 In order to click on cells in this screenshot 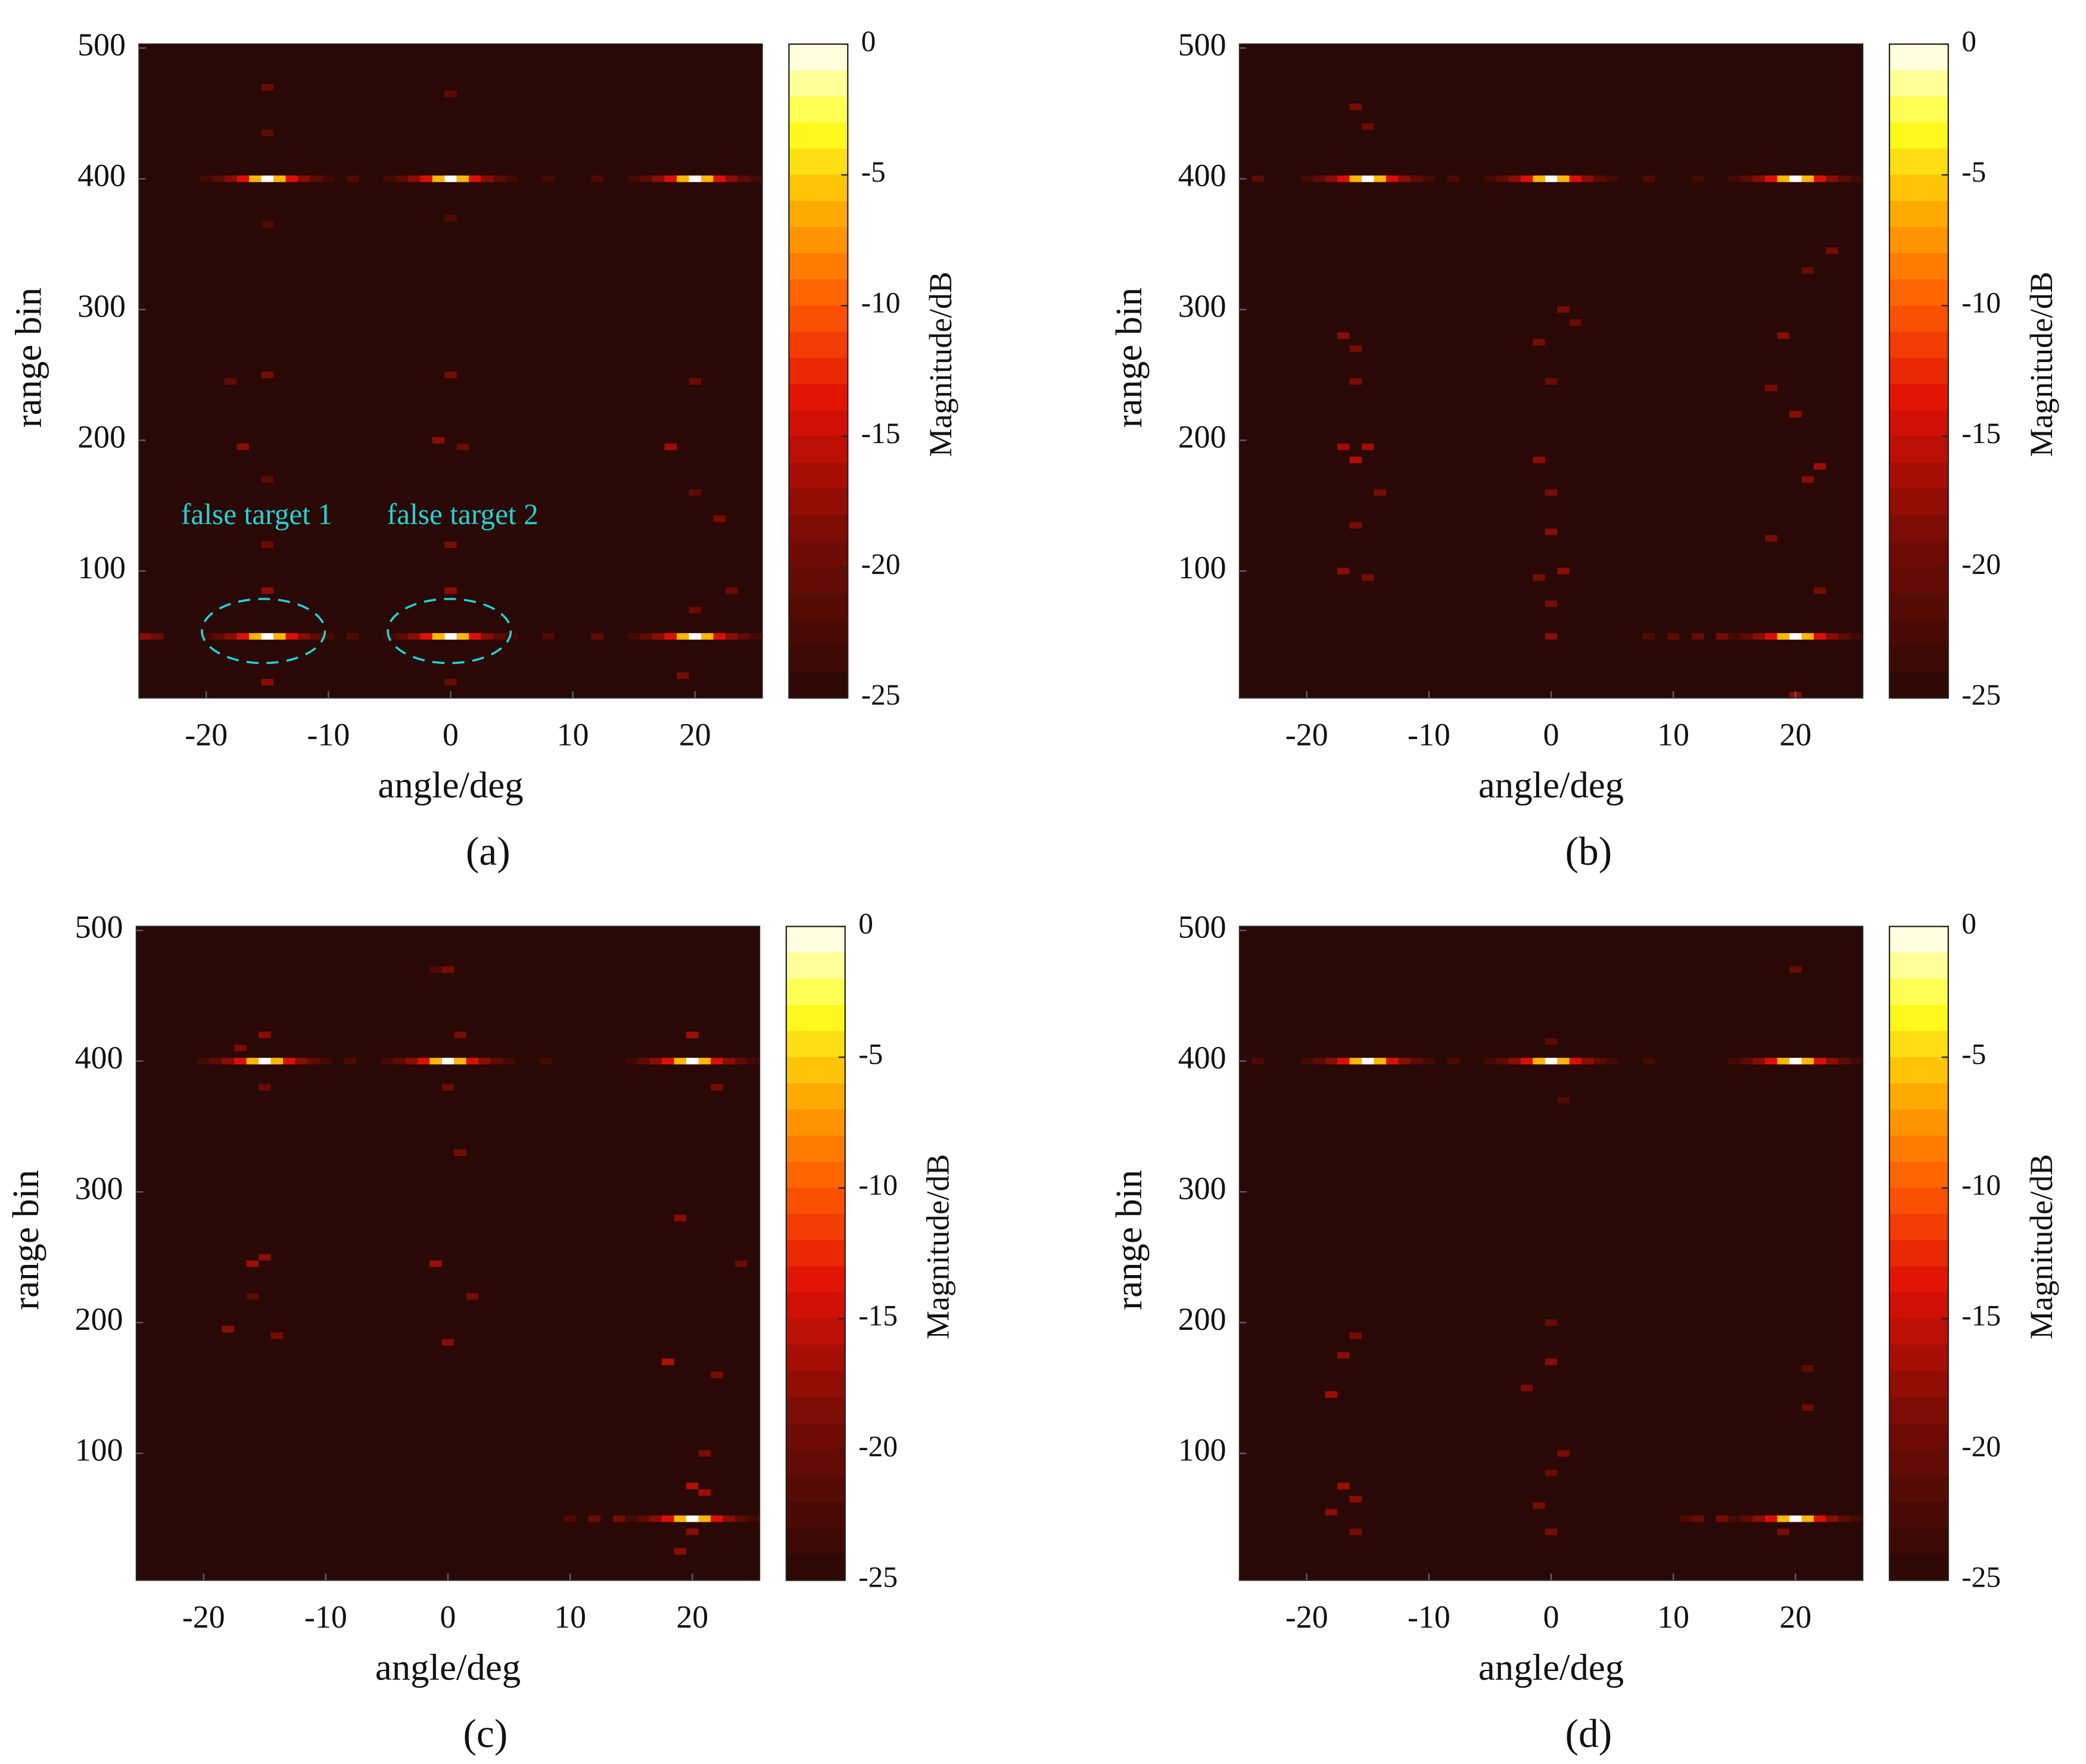, I will do `click(450, 384)`.